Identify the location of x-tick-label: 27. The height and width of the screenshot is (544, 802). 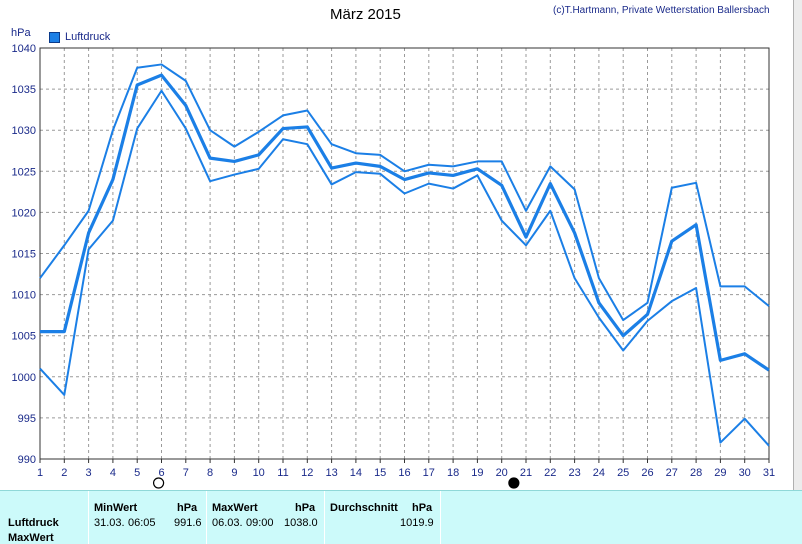
(672, 473).